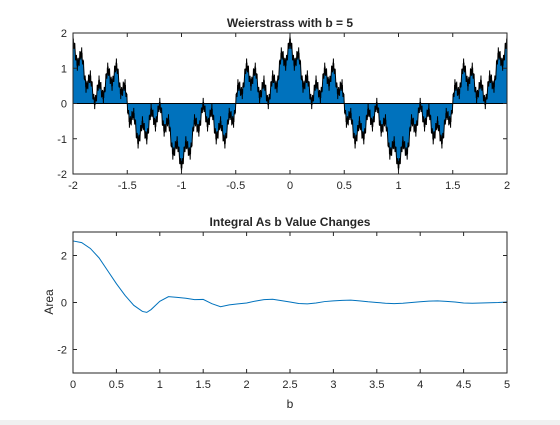  Describe the element at coordinates (452, 186) in the screenshot. I see `weierstrass-x-tick-label: 1.5` at that location.